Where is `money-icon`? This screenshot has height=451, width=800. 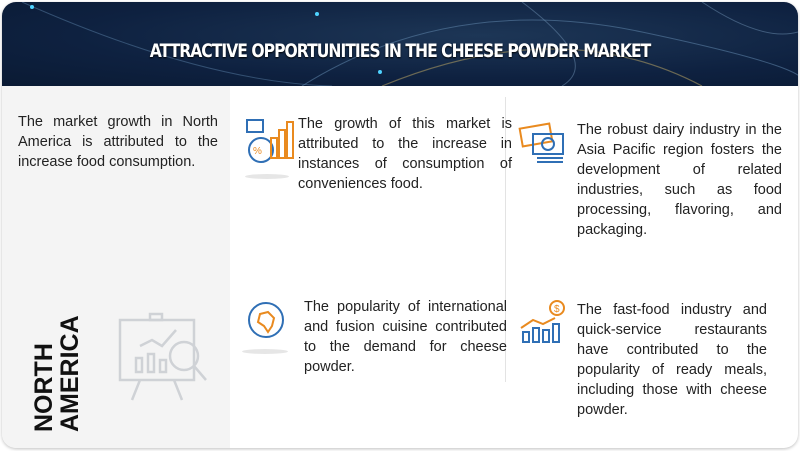
money-icon is located at coordinates (541, 142).